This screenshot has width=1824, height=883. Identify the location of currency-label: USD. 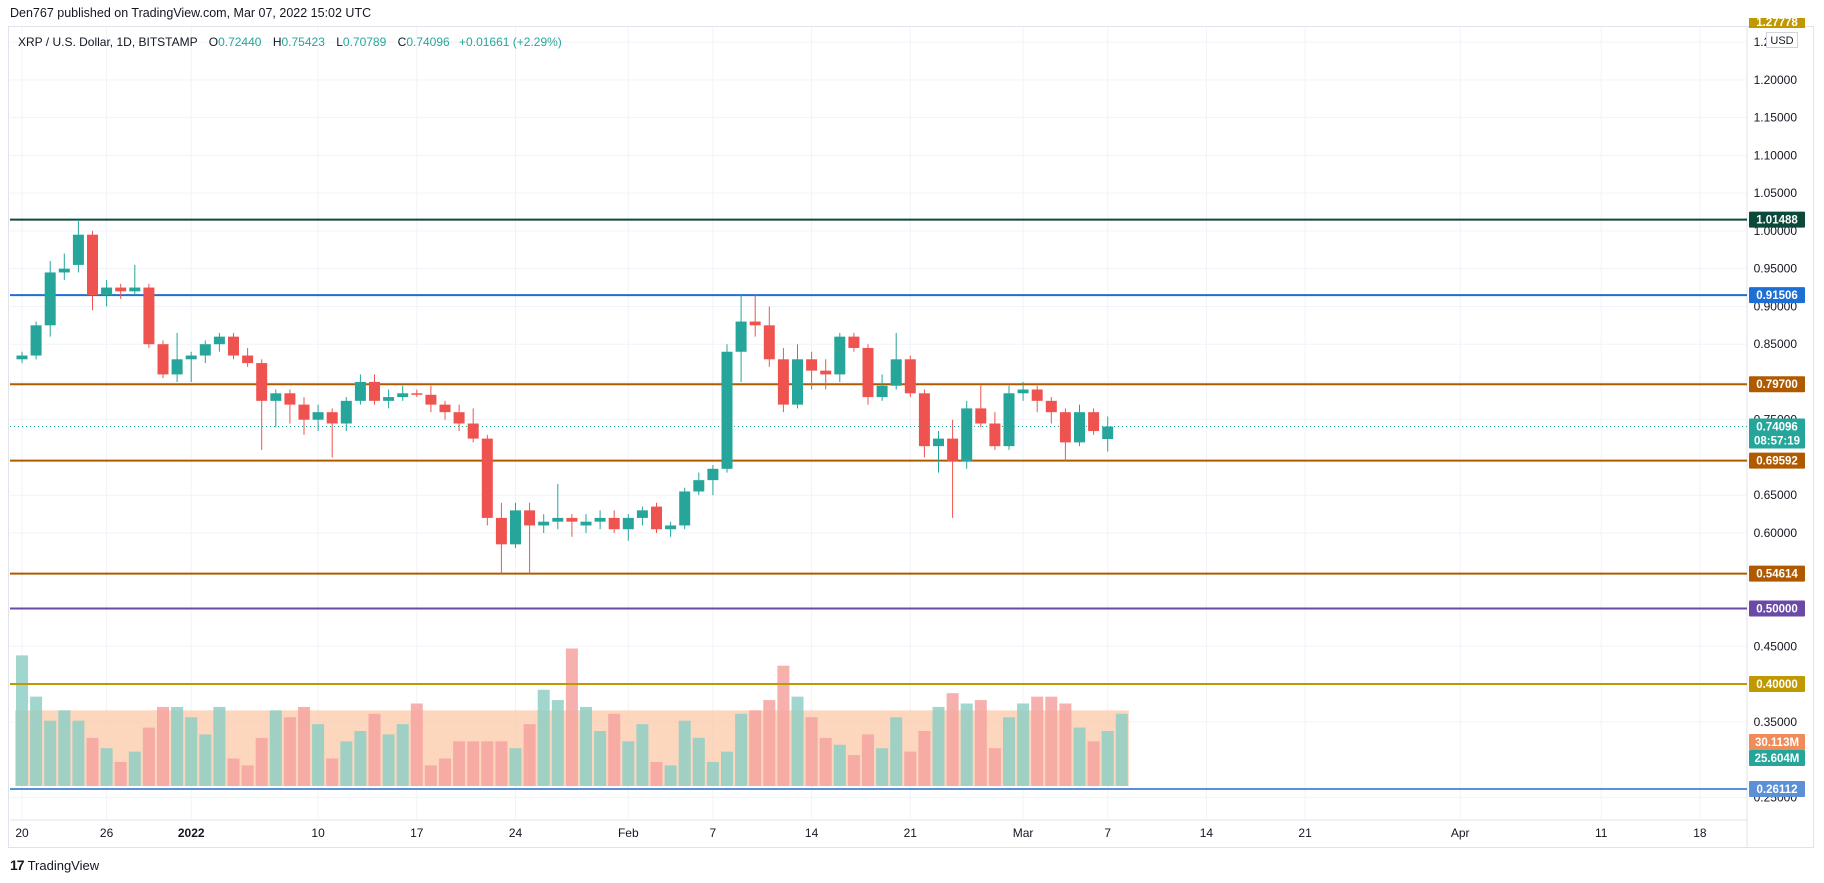
(1782, 40).